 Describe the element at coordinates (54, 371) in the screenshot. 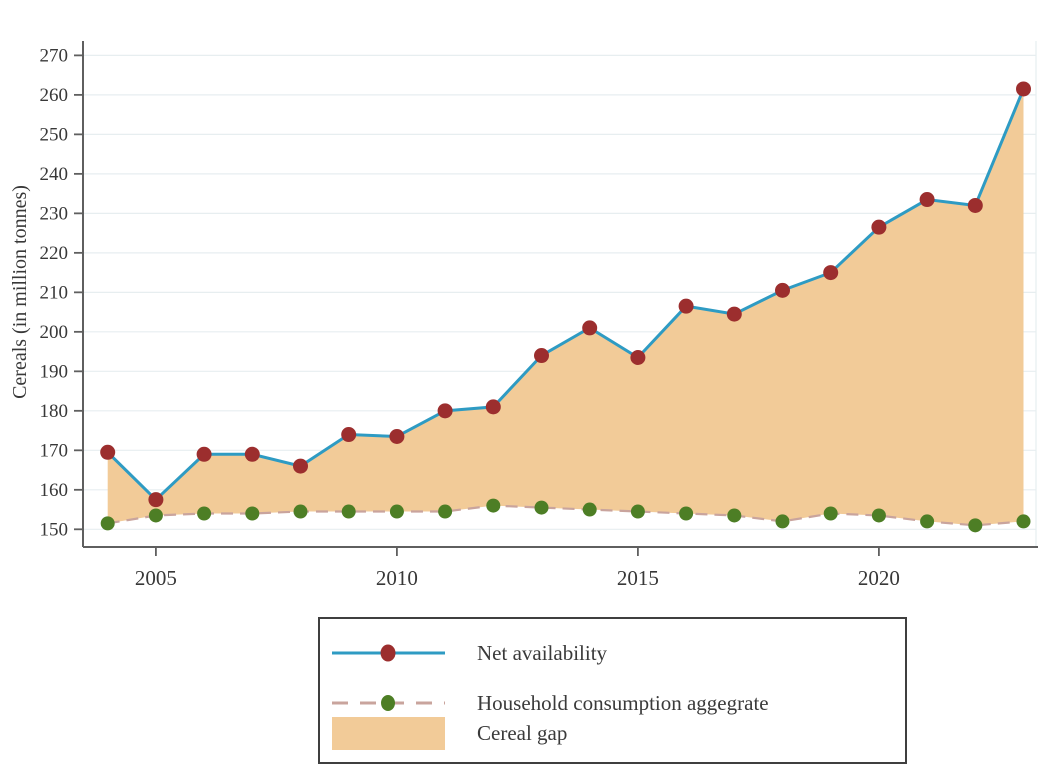

I see `y-tick-label: 190` at that location.